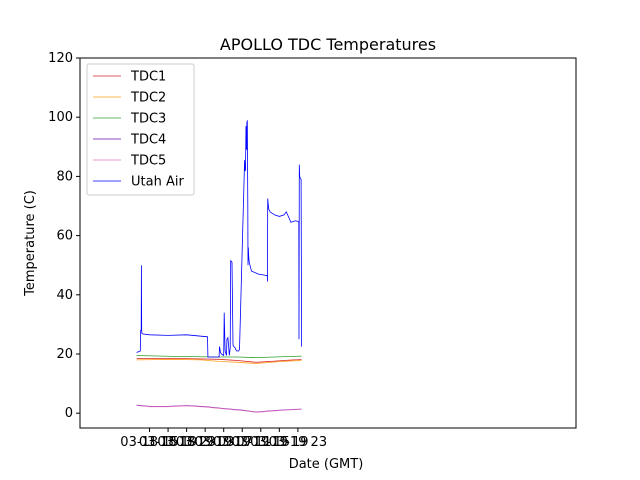 The image size is (640, 480). I want to click on legend-label: TDC4, so click(148, 140).